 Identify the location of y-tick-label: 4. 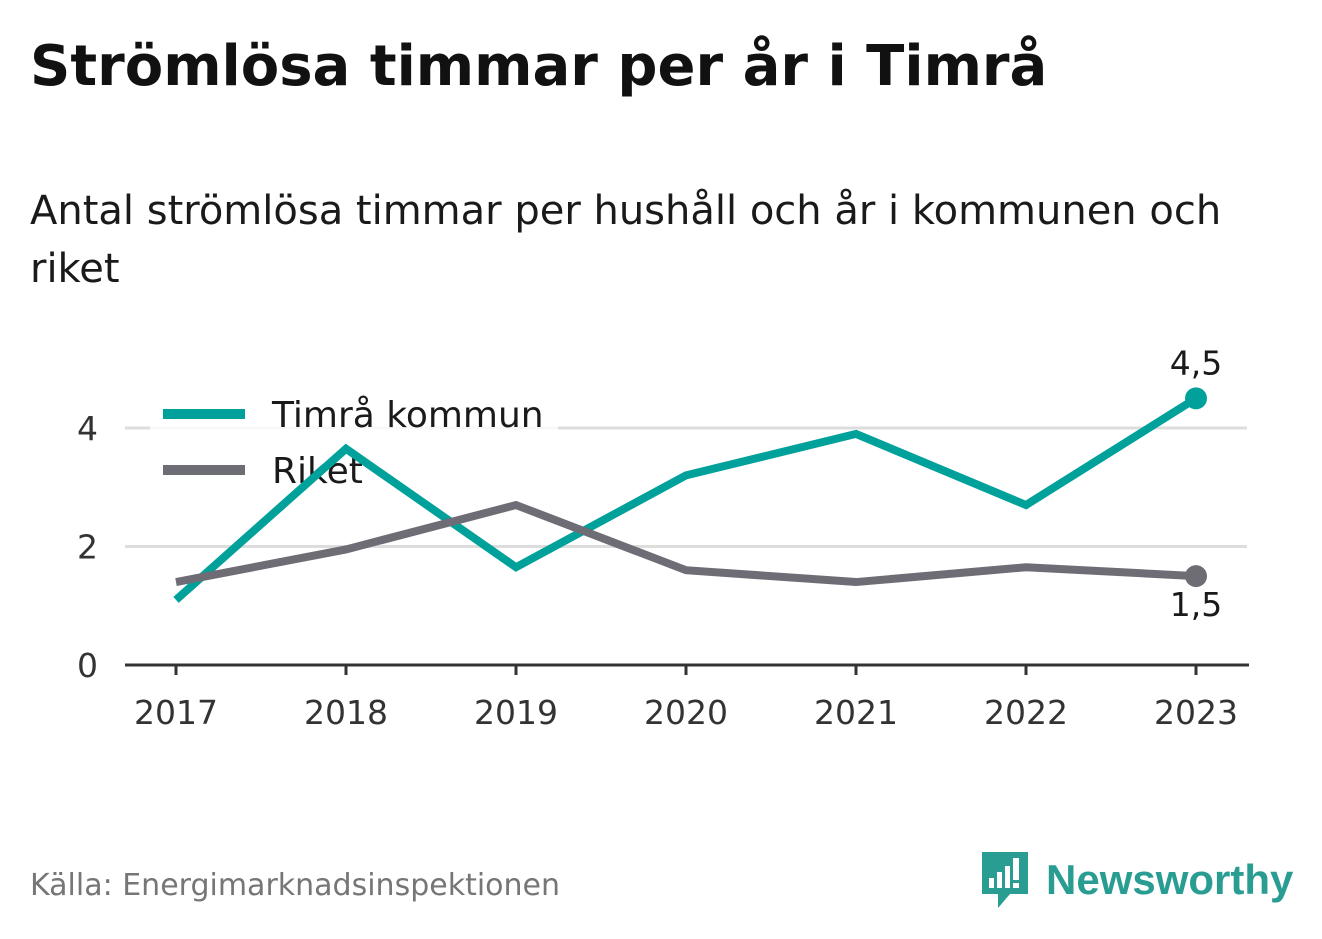
(87, 428).